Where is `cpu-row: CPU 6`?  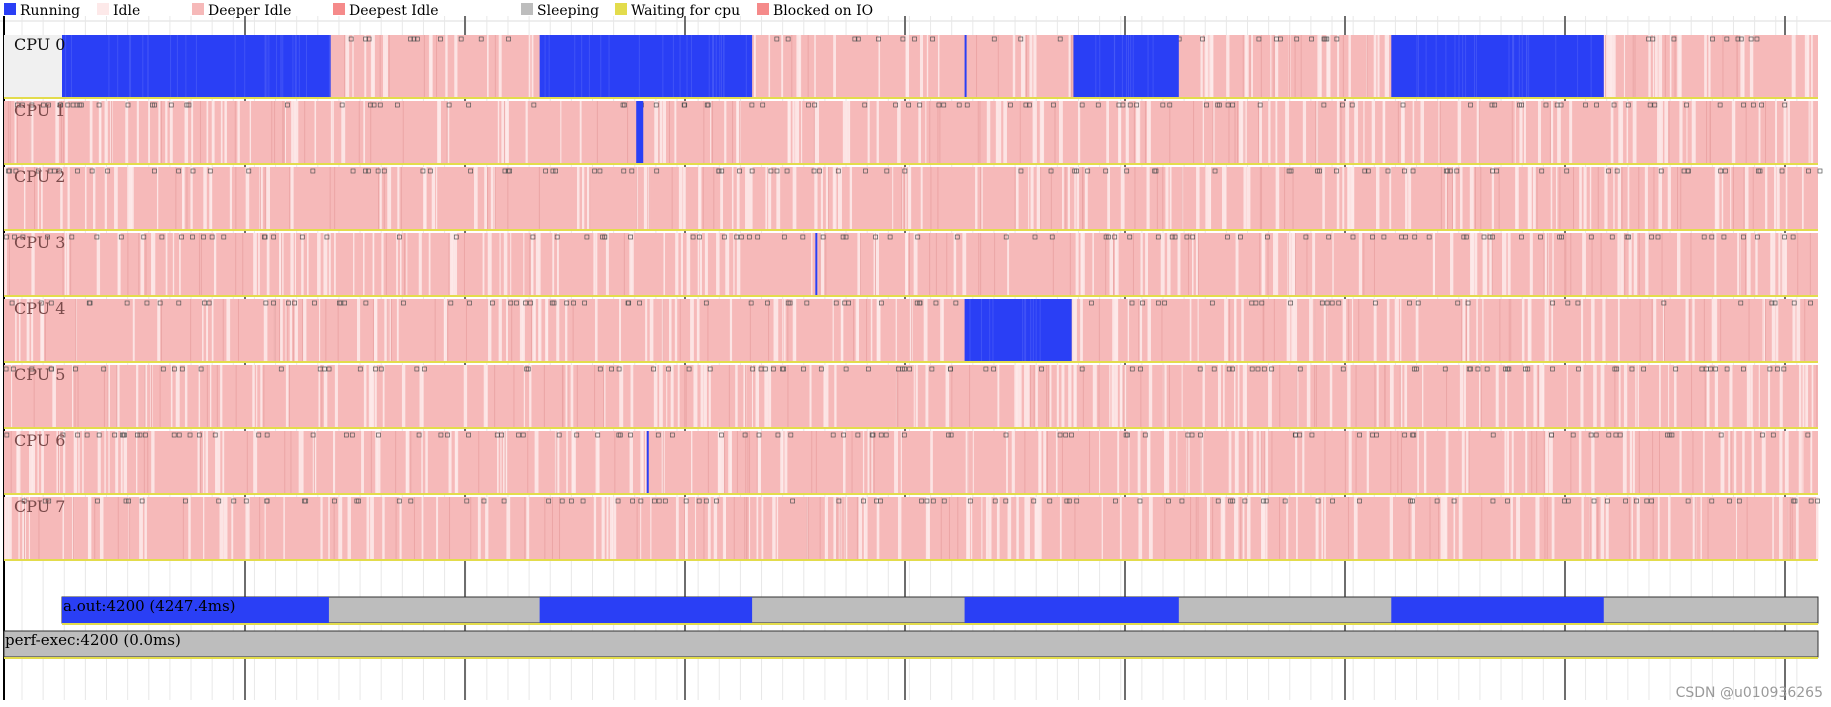 cpu-row: CPU 6 is located at coordinates (911, 463).